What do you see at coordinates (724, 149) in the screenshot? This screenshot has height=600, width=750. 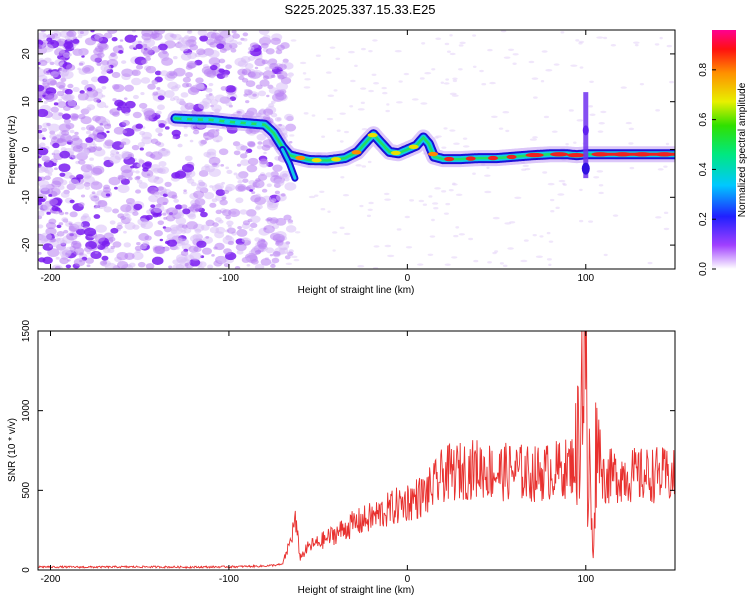 I see `colorbar-gradient` at bounding box center [724, 149].